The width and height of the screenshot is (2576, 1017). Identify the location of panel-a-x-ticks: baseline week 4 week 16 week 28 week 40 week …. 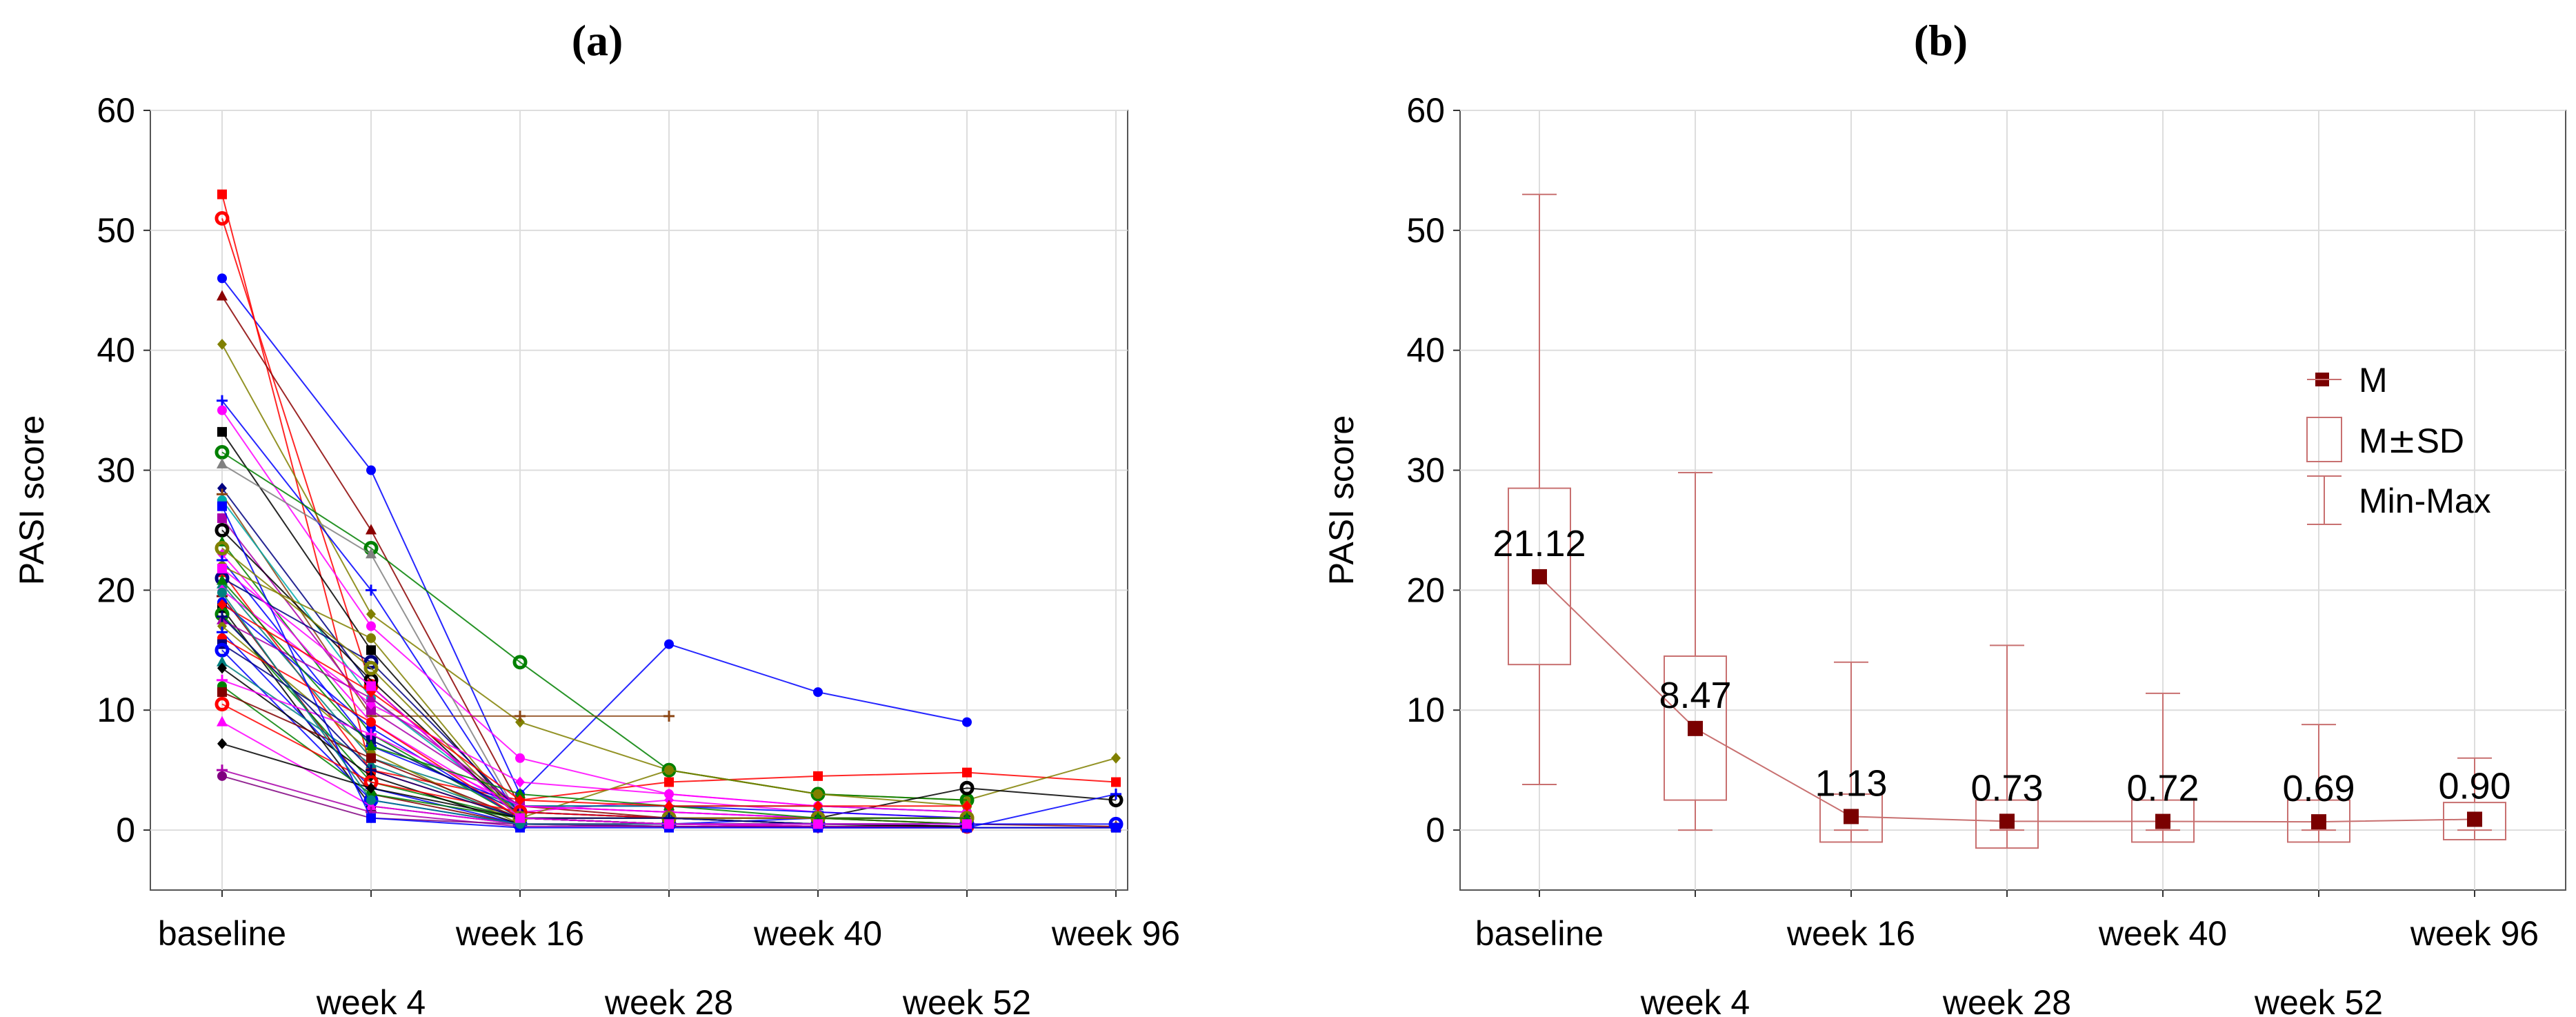
(669, 954).